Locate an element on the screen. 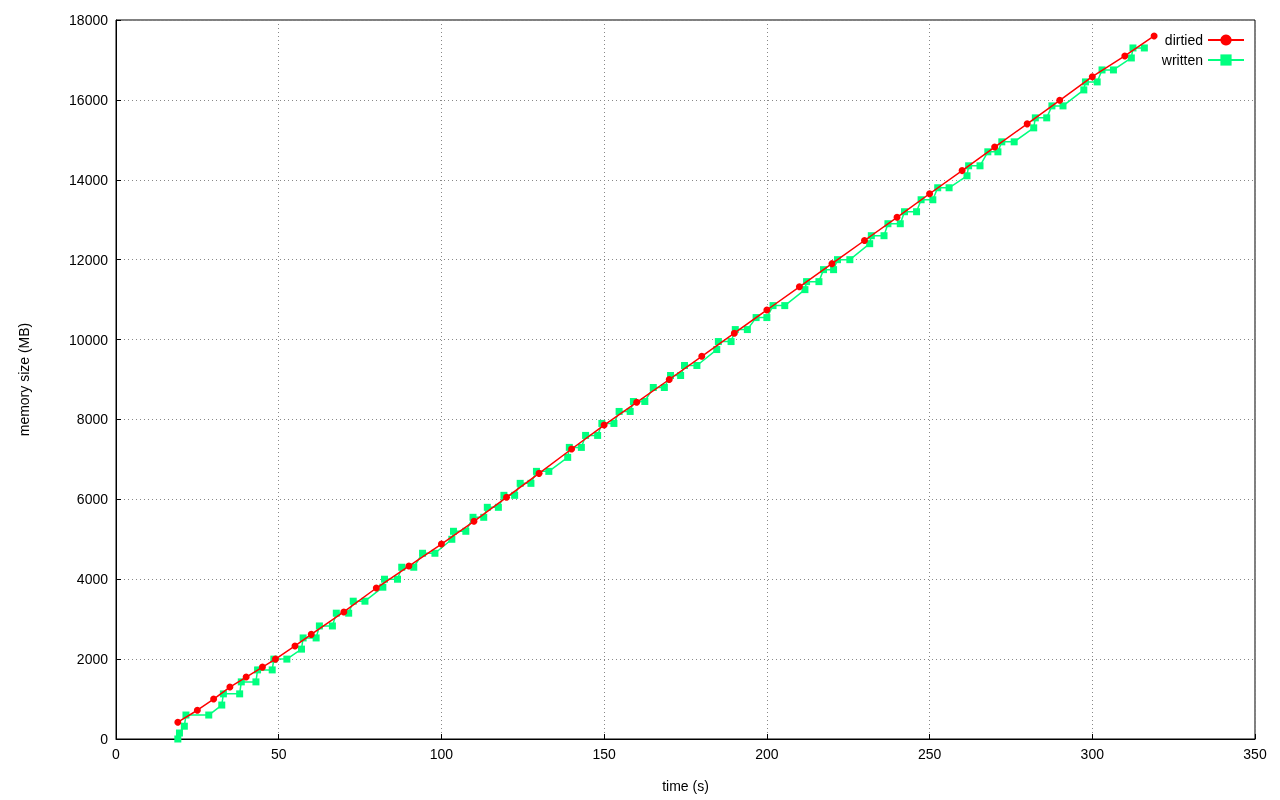  legend-label: written is located at coordinates (1181, 60).